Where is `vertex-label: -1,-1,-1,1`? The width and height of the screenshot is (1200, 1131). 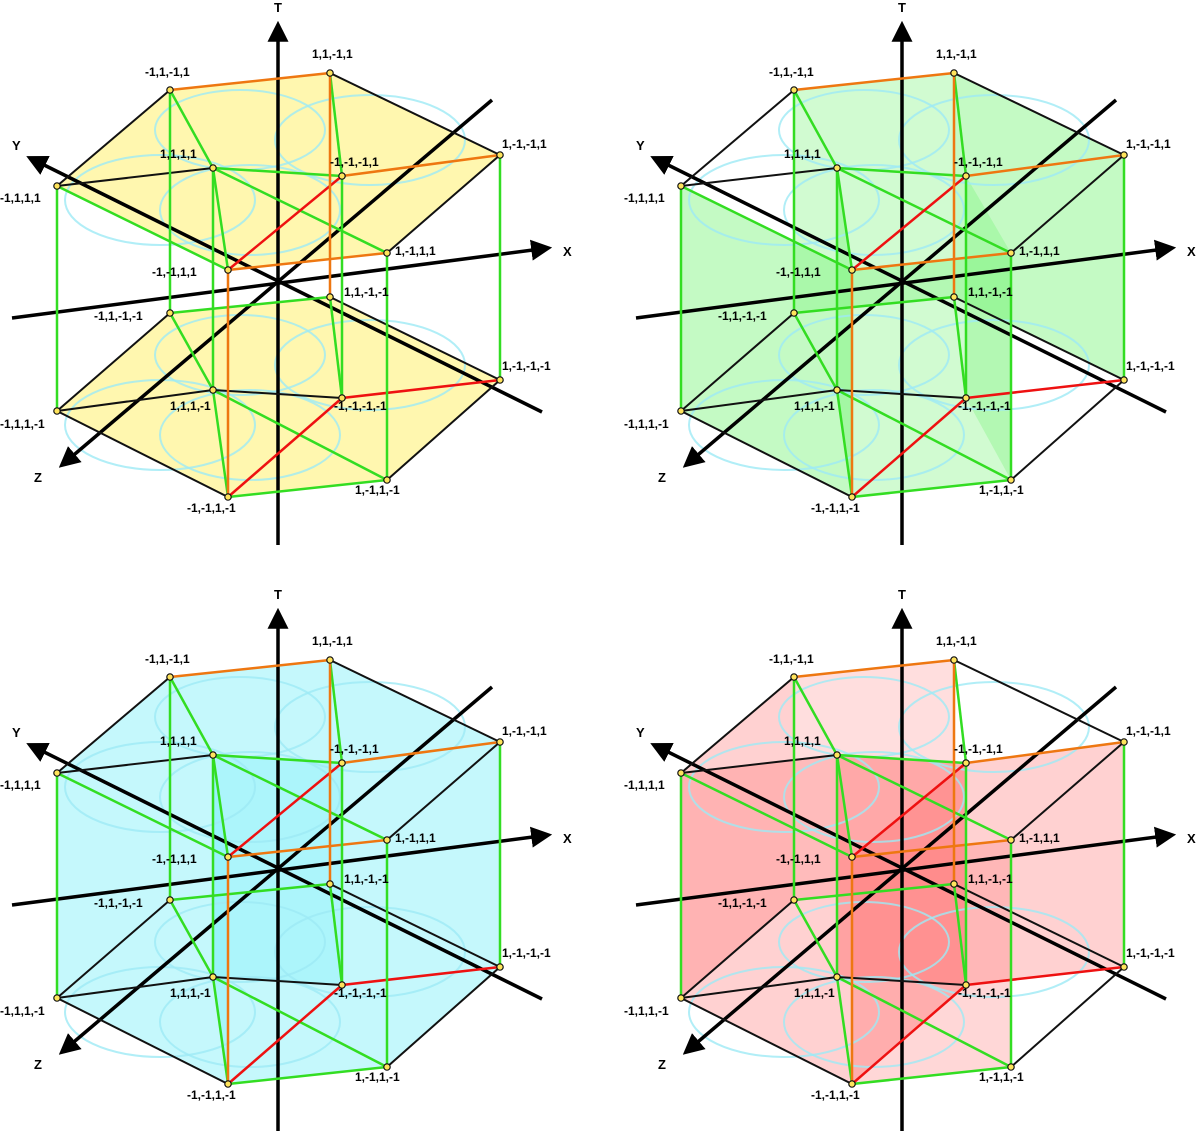 vertex-label: -1,-1,-1,1 is located at coordinates (978, 162).